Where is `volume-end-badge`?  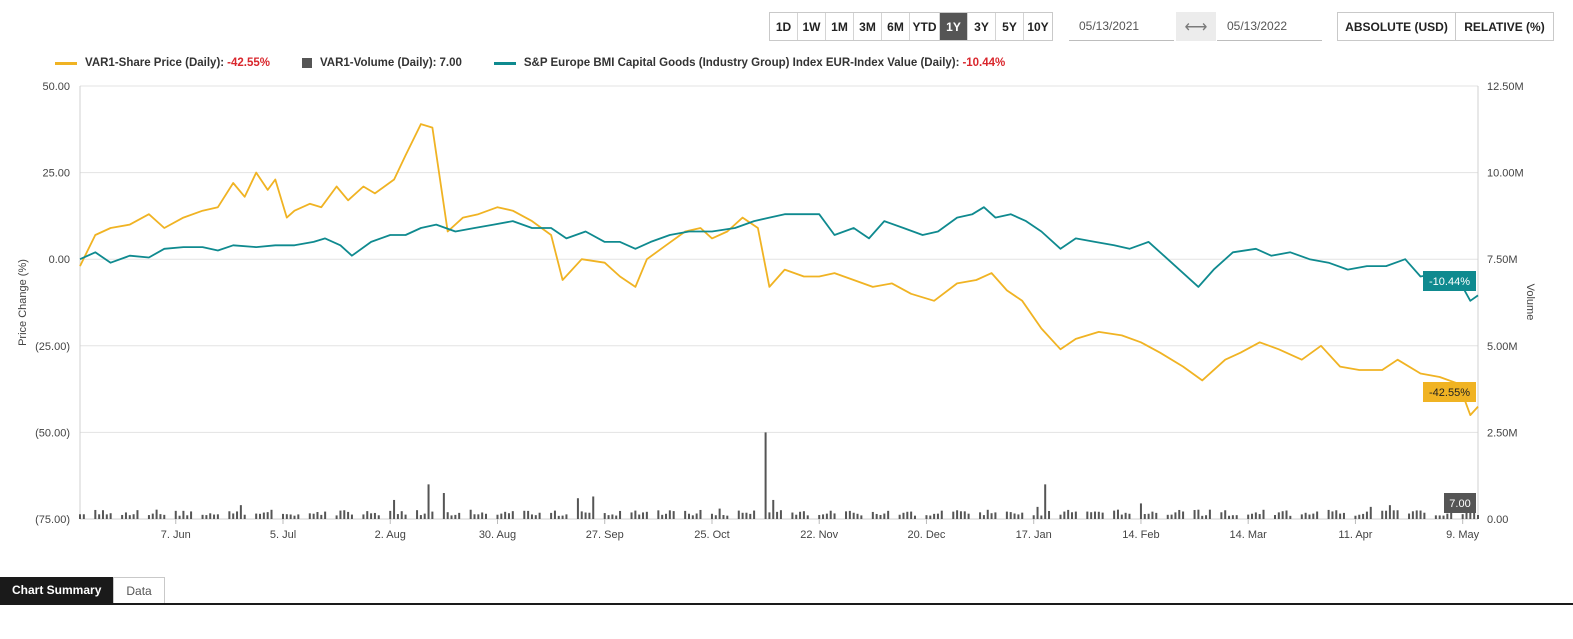 volume-end-badge is located at coordinates (1460, 503).